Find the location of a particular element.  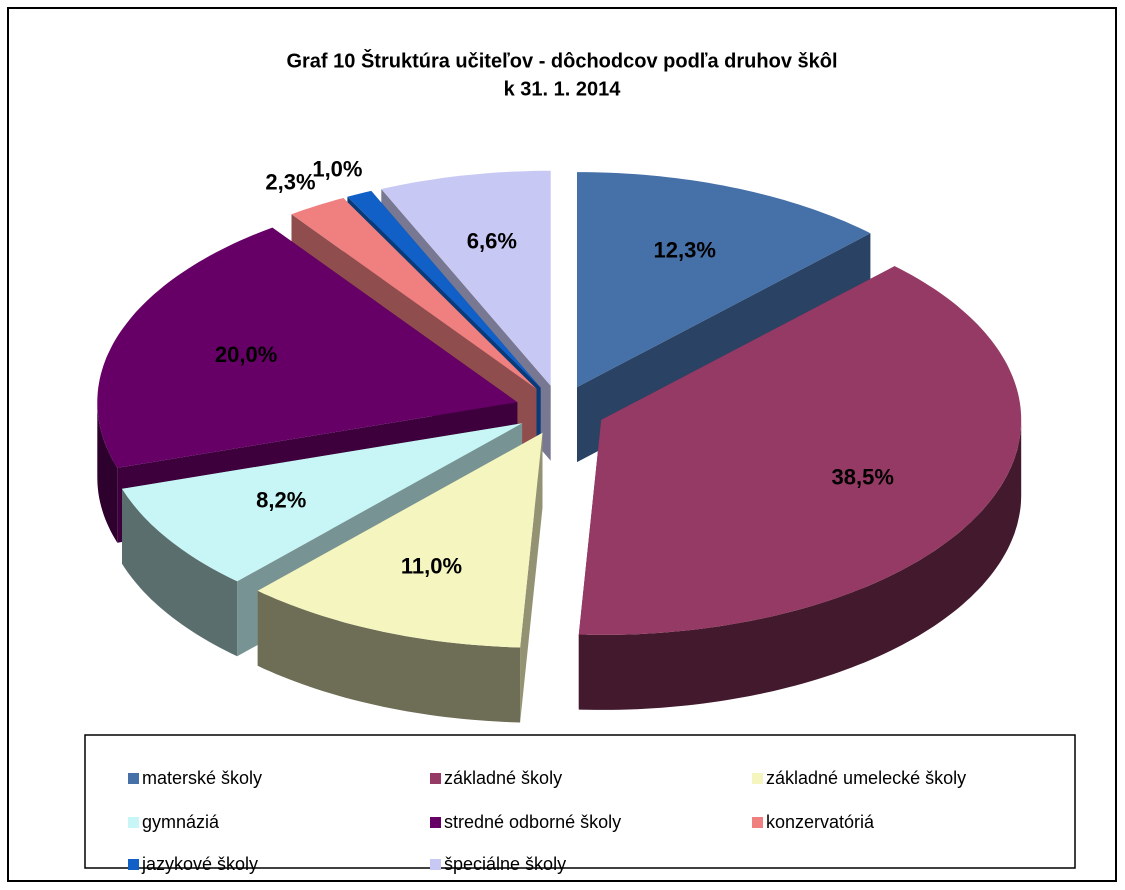

data-label: 12,3% is located at coordinates (685, 249).